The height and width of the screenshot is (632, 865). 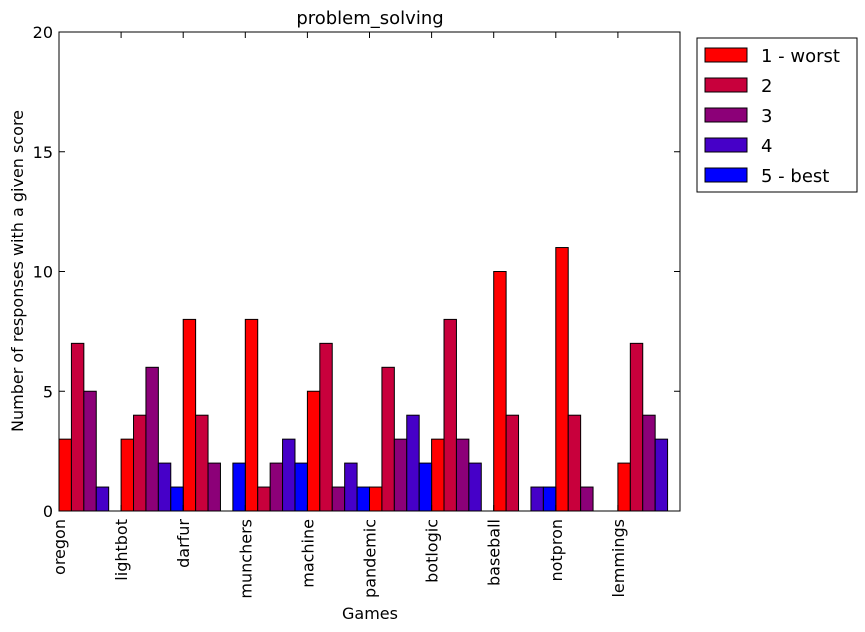 I want to click on x-tick-label-botlogic: botlogic, so click(x=432, y=551).